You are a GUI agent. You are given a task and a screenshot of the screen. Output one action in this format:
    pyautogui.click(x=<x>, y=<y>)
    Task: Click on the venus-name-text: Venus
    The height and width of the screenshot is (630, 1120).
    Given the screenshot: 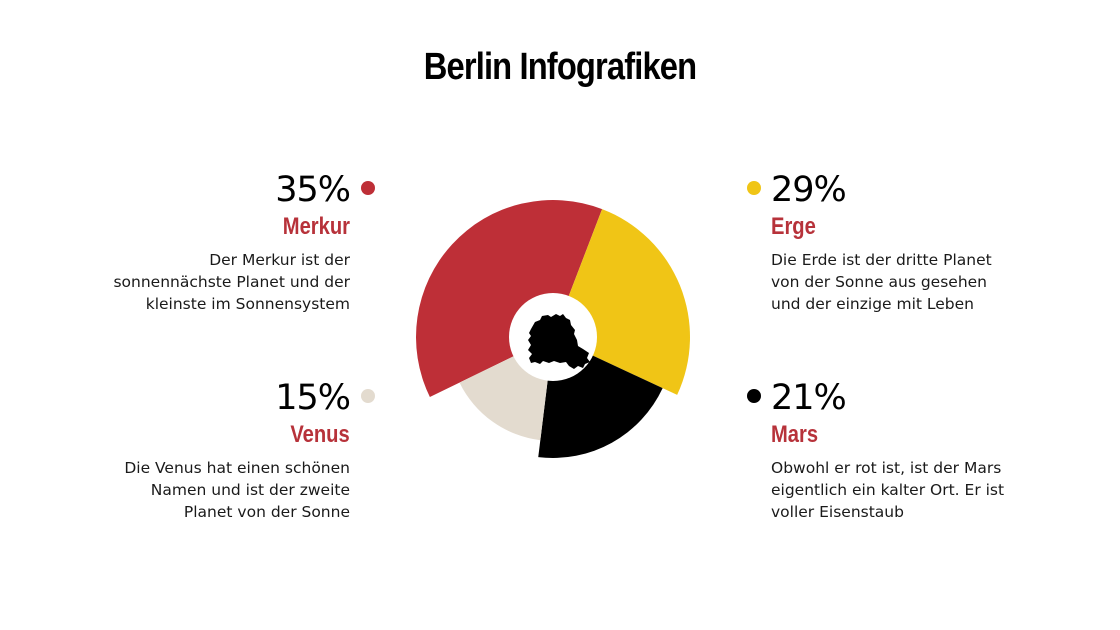 What is the action you would take?
    pyautogui.click(x=320, y=434)
    